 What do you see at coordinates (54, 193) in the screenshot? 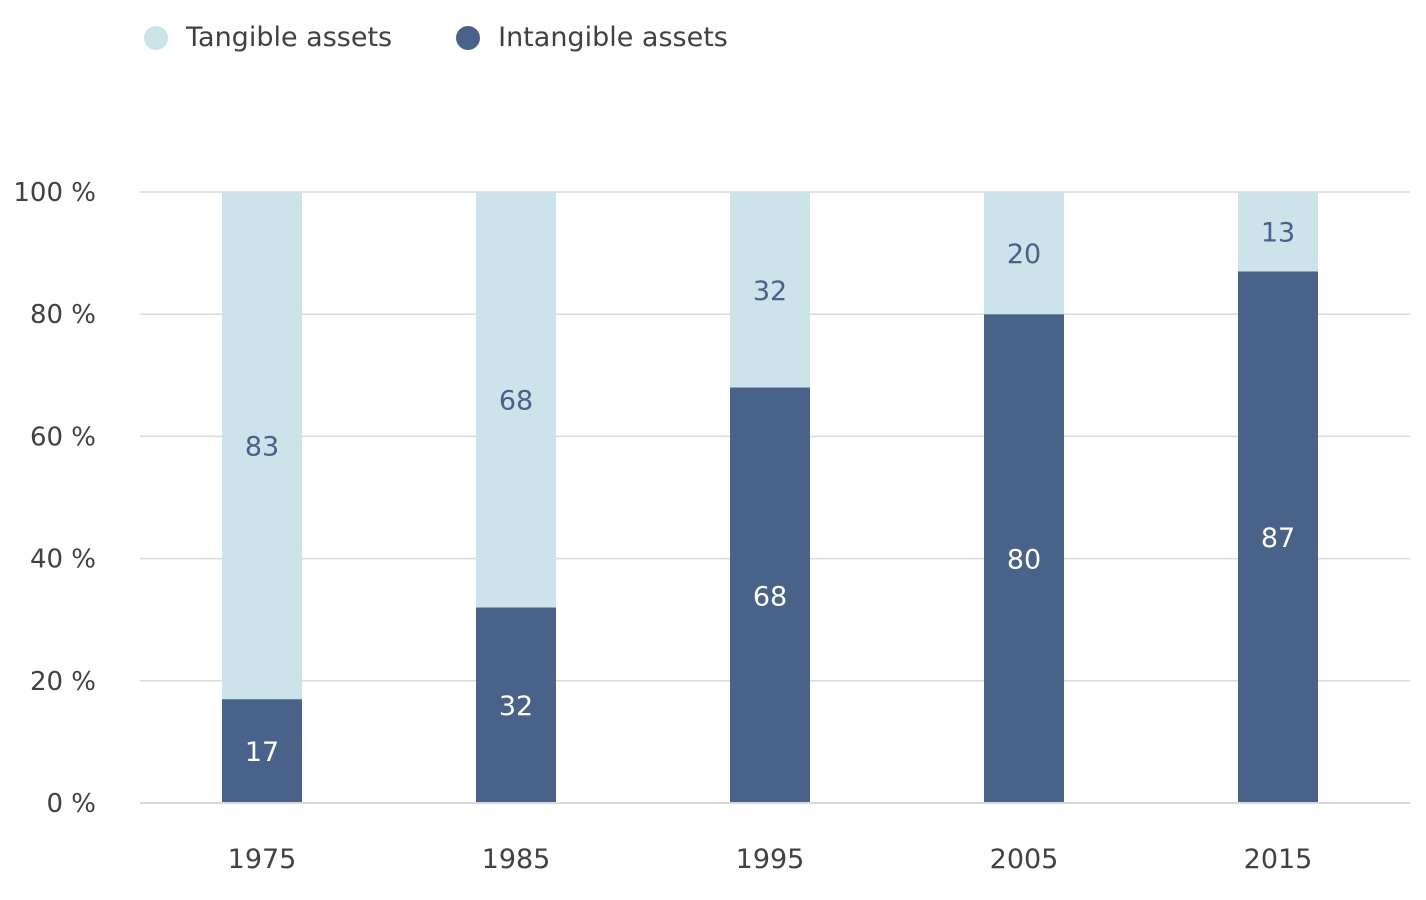
I see `y-tick-label: 100 %` at bounding box center [54, 193].